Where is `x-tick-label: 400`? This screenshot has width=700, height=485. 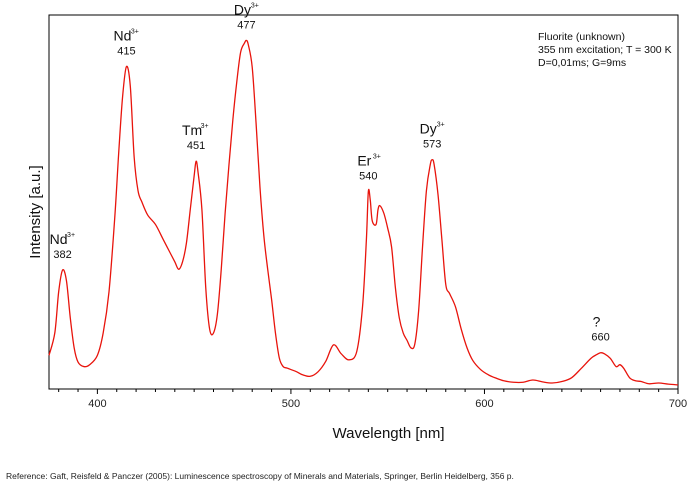
x-tick-label: 400 is located at coordinates (97, 404).